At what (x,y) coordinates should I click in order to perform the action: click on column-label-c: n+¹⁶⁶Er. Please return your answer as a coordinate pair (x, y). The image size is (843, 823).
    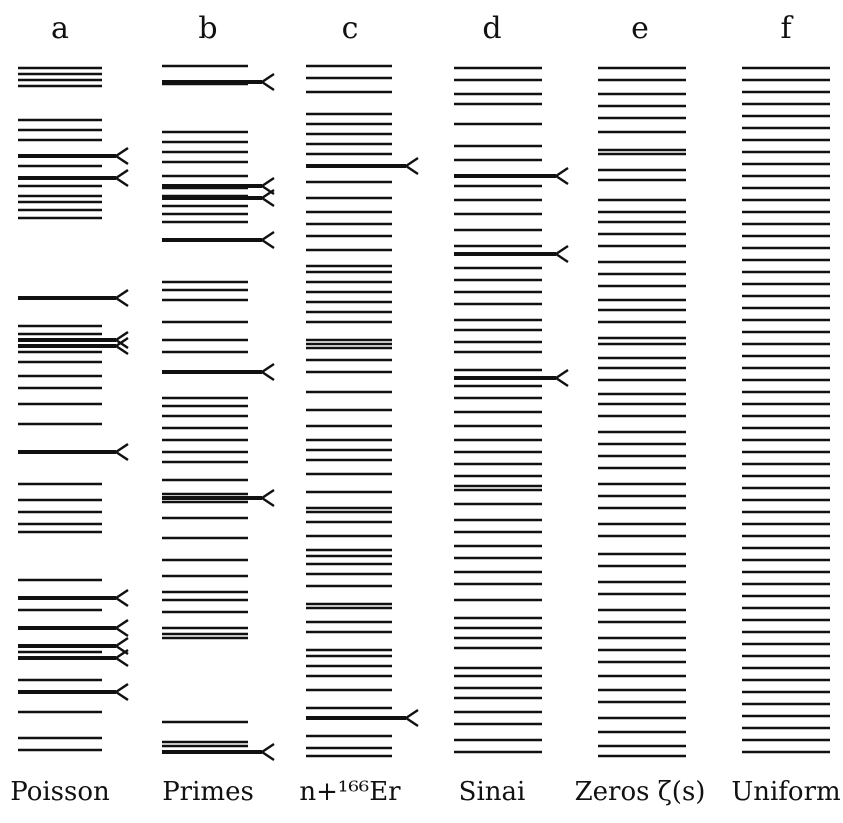
    Looking at the image, I should click on (350, 792).